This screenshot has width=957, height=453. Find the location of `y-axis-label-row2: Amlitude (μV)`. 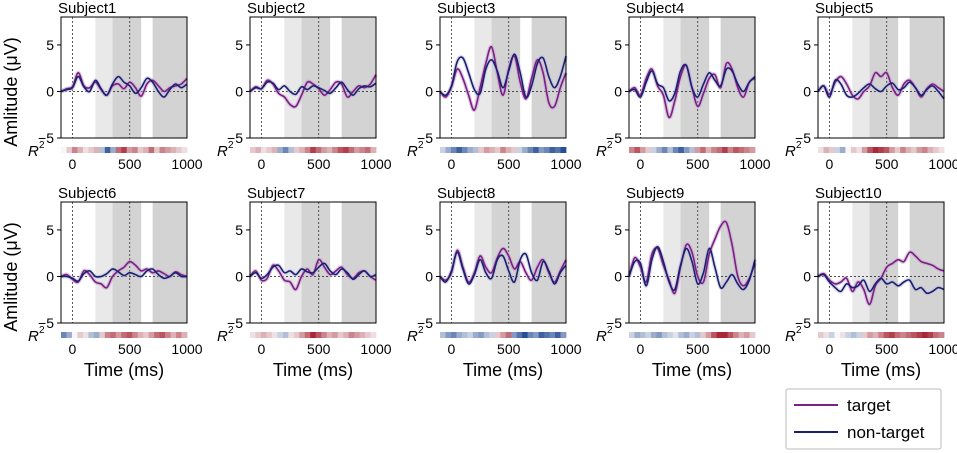

y-axis-label-row2: Amlitude (μV) is located at coordinates (11, 276).